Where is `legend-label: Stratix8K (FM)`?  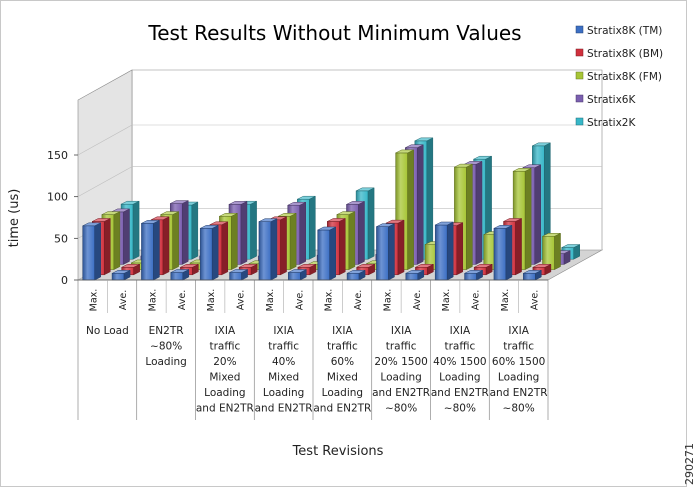
legend-label: Stratix8K (FM) is located at coordinates (624, 77).